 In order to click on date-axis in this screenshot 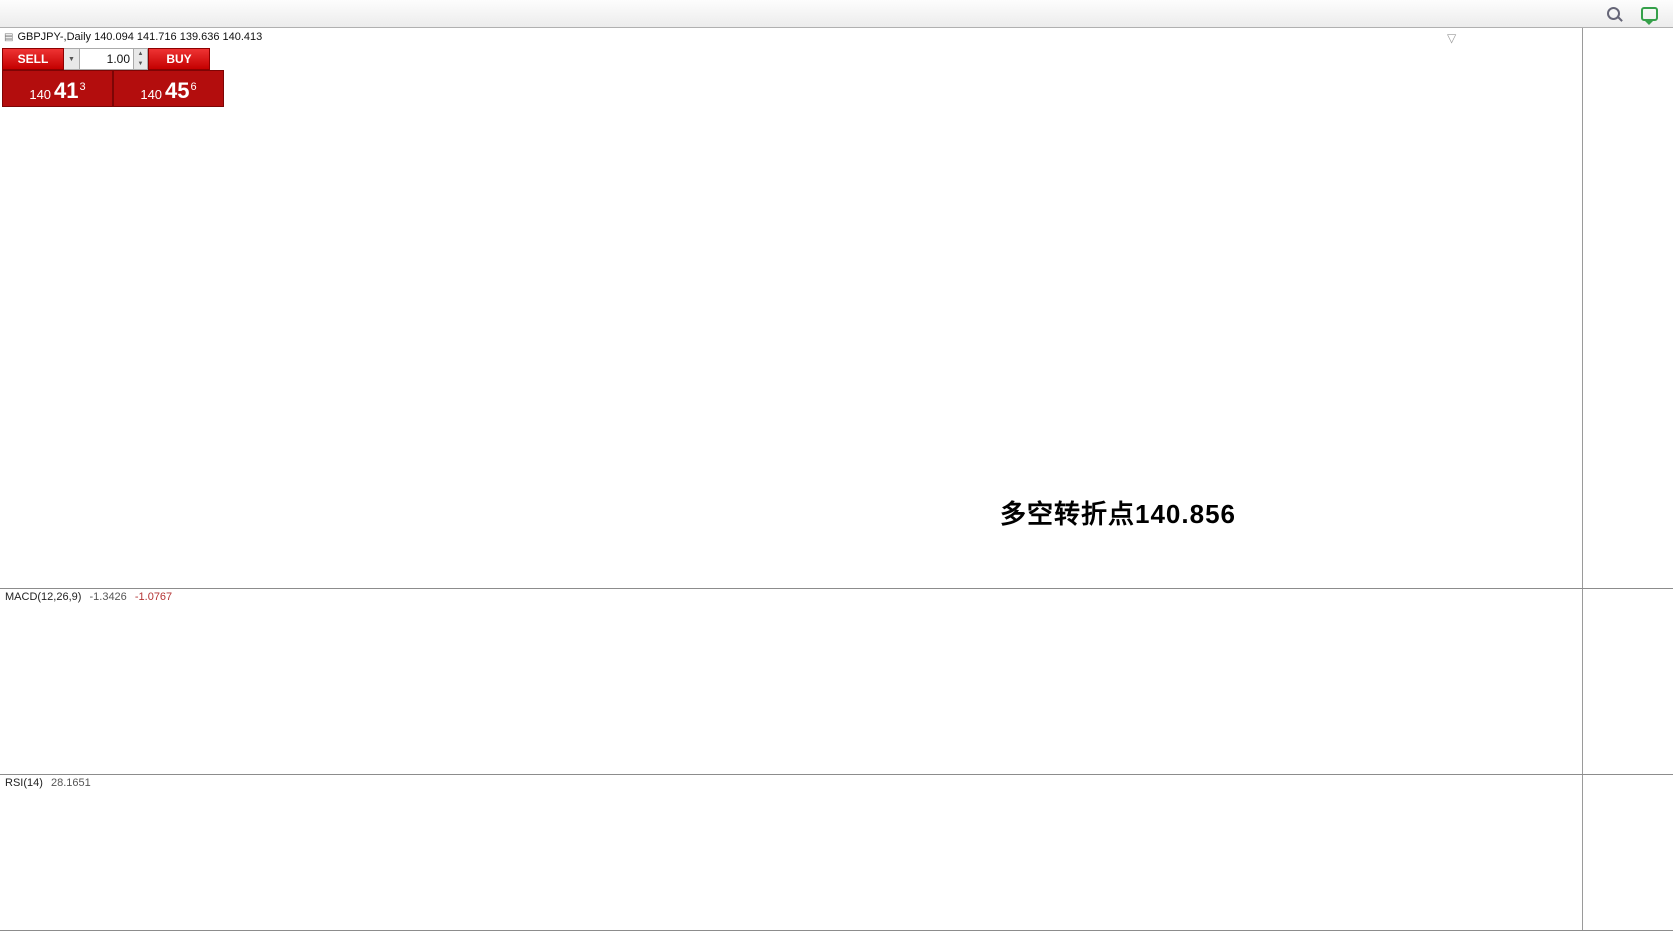, I will do `click(836, 940)`.